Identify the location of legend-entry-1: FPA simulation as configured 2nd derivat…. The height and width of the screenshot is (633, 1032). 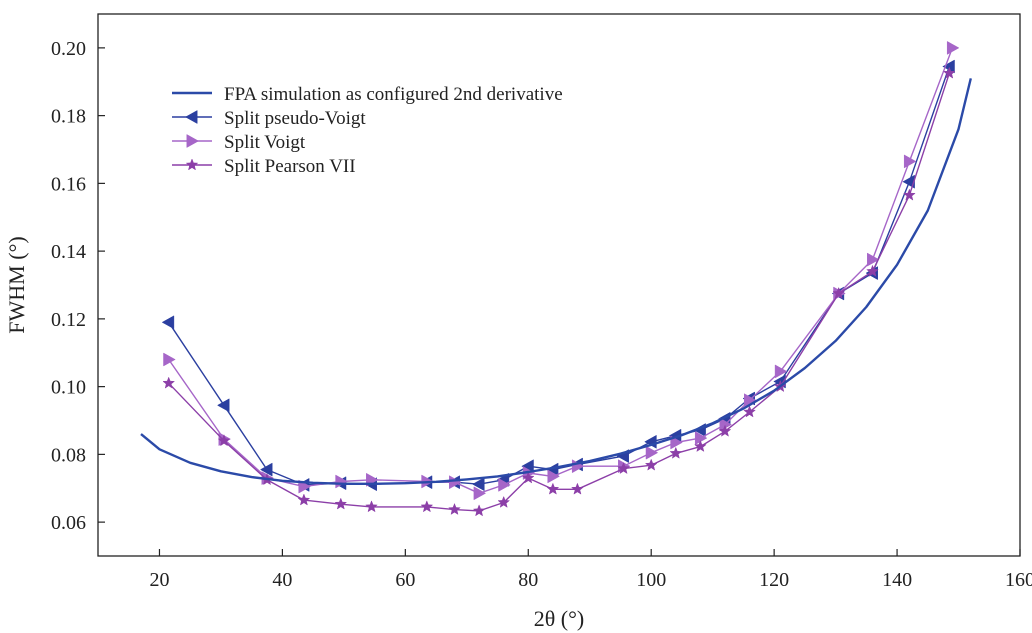
(367, 94).